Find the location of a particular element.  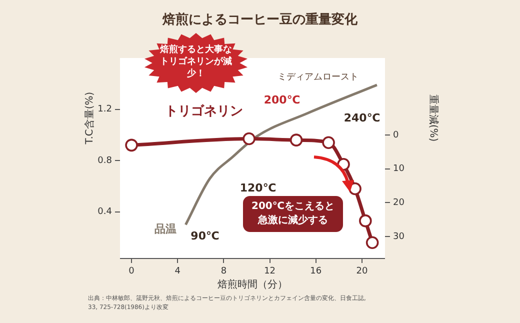

annotation: 90℃ is located at coordinates (205, 236).